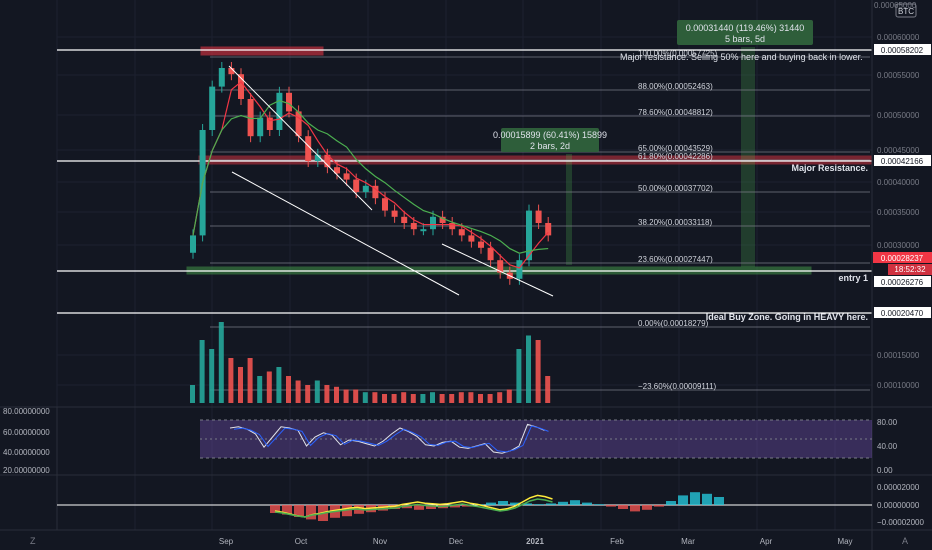 The image size is (932, 550). What do you see at coordinates (675, 112) in the screenshot?
I see `fib-label-2: 78.60%(0.00048812)` at bounding box center [675, 112].